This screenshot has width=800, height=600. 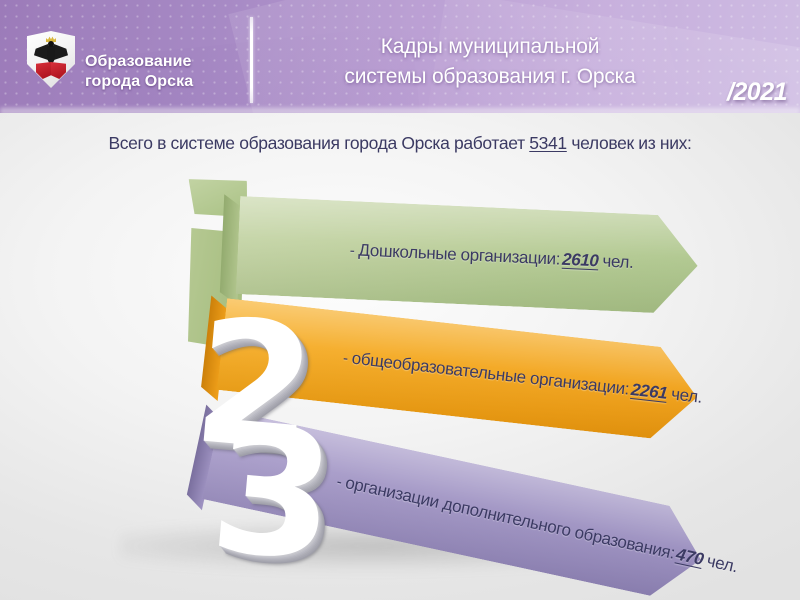 I want to click on banner-1-count: 2610, so click(x=580, y=260).